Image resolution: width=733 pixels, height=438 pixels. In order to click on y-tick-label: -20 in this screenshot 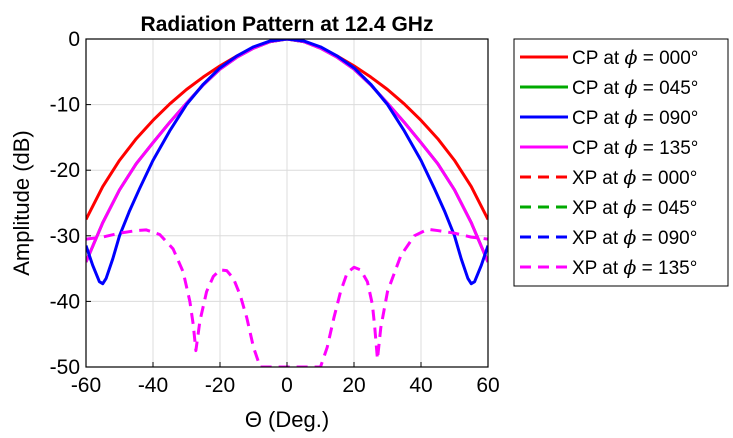, I will do `click(65, 170)`.